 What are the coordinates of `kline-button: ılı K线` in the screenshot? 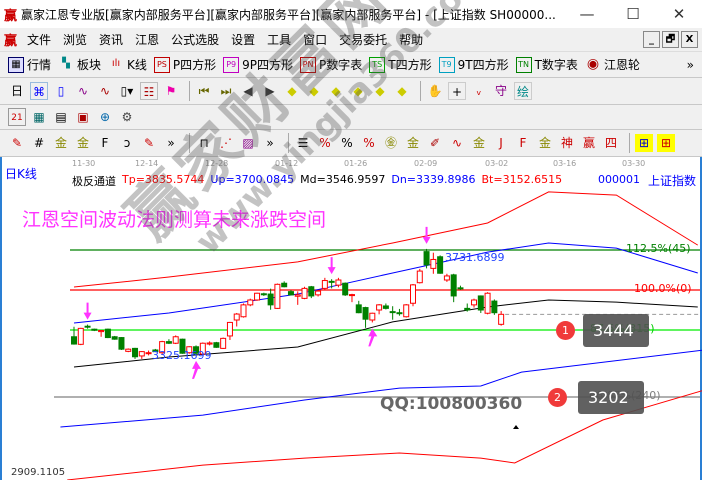 It's located at (127, 64).